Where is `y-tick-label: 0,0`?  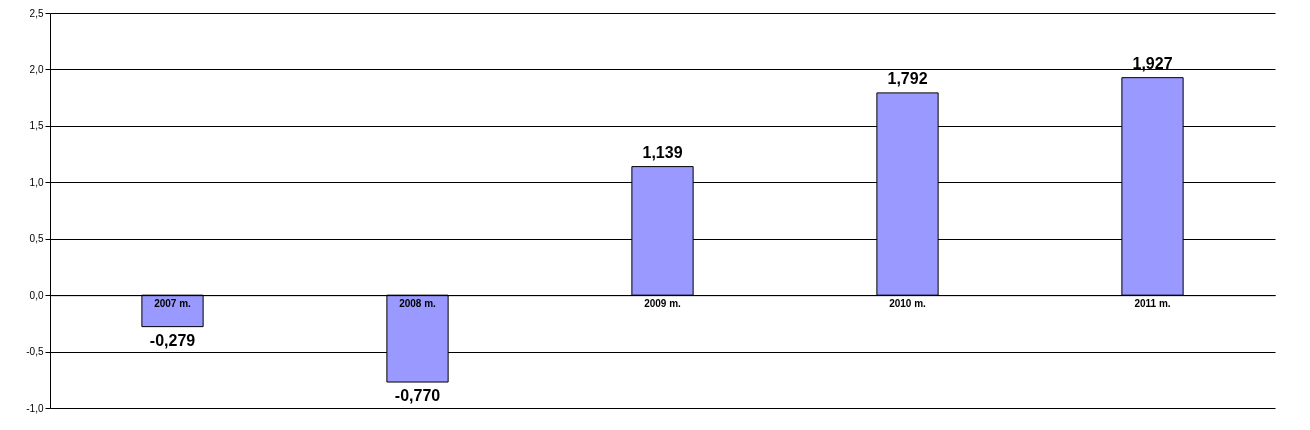
y-tick-label: 0,0 is located at coordinates (36, 295).